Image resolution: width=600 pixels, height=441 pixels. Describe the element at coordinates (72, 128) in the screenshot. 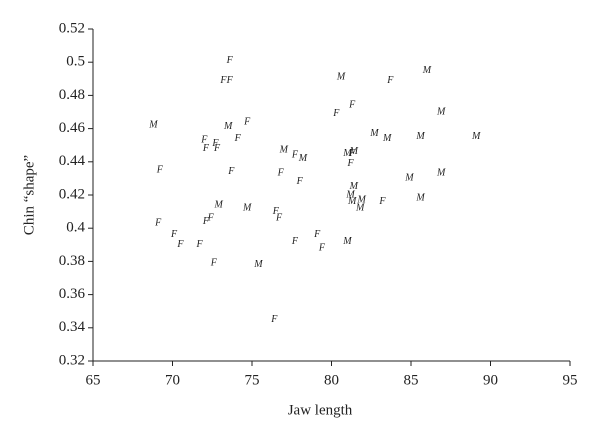

I see `y-tick-label: 0.46` at that location.